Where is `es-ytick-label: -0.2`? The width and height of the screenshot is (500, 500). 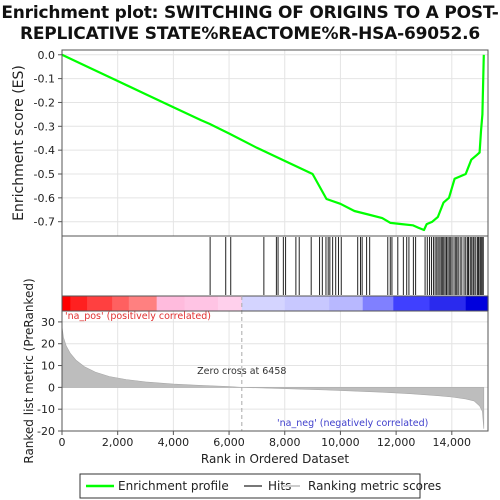 es-ytick-label: -0.2 is located at coordinates (44, 102).